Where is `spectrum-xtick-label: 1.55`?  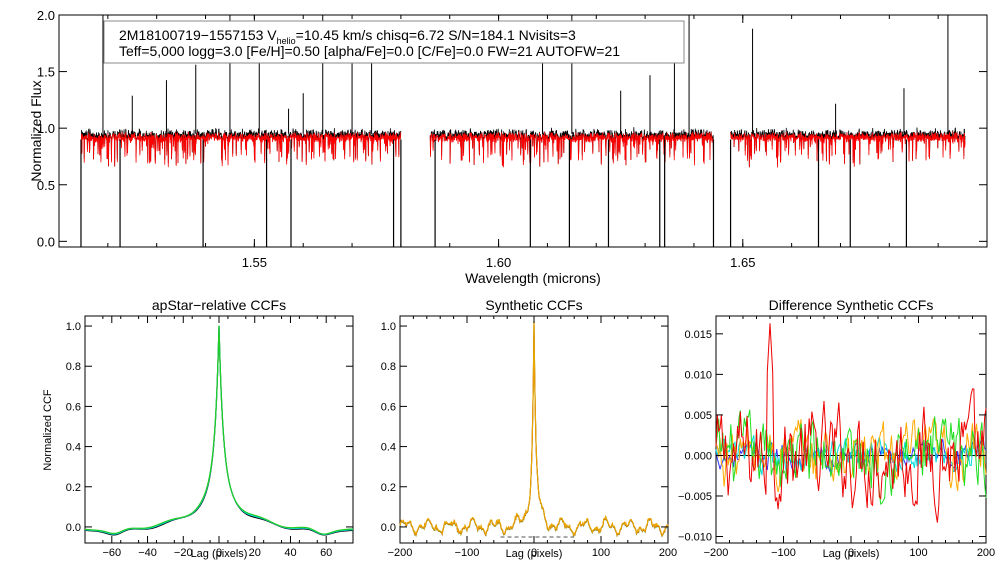
spectrum-xtick-label: 1.55 is located at coordinates (254, 262).